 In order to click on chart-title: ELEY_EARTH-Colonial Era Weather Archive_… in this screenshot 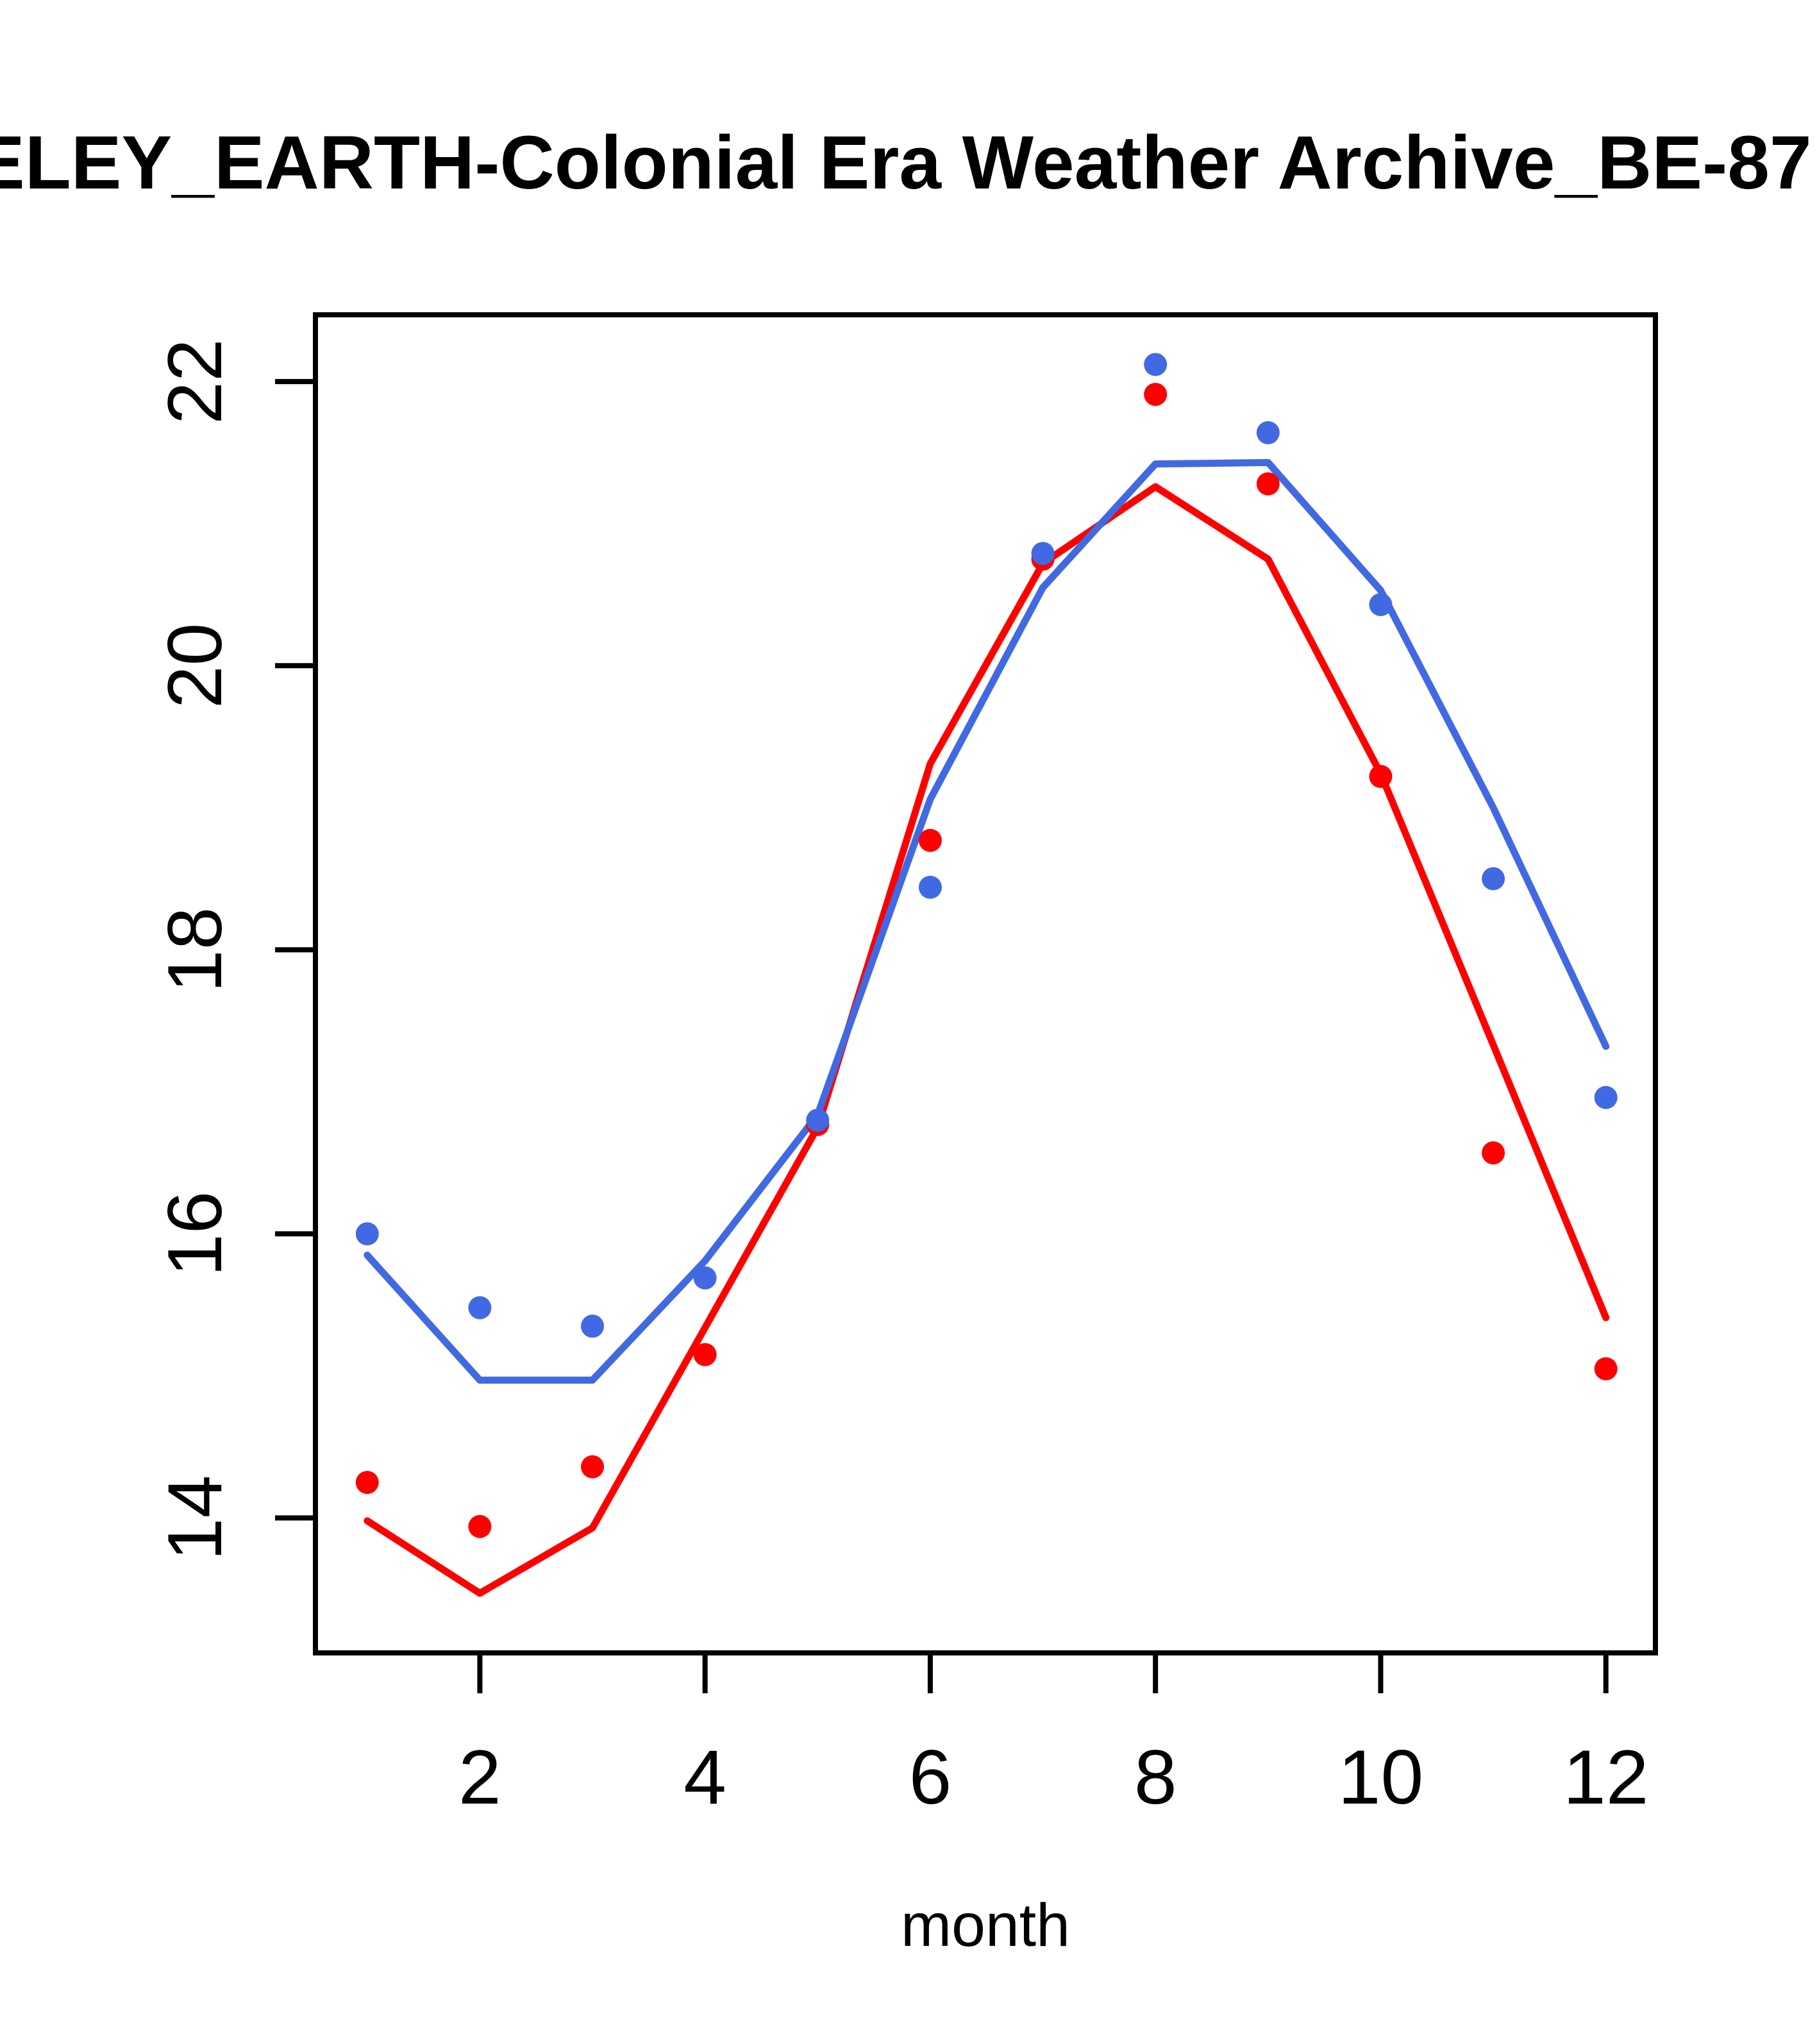, I will do `click(906, 163)`.